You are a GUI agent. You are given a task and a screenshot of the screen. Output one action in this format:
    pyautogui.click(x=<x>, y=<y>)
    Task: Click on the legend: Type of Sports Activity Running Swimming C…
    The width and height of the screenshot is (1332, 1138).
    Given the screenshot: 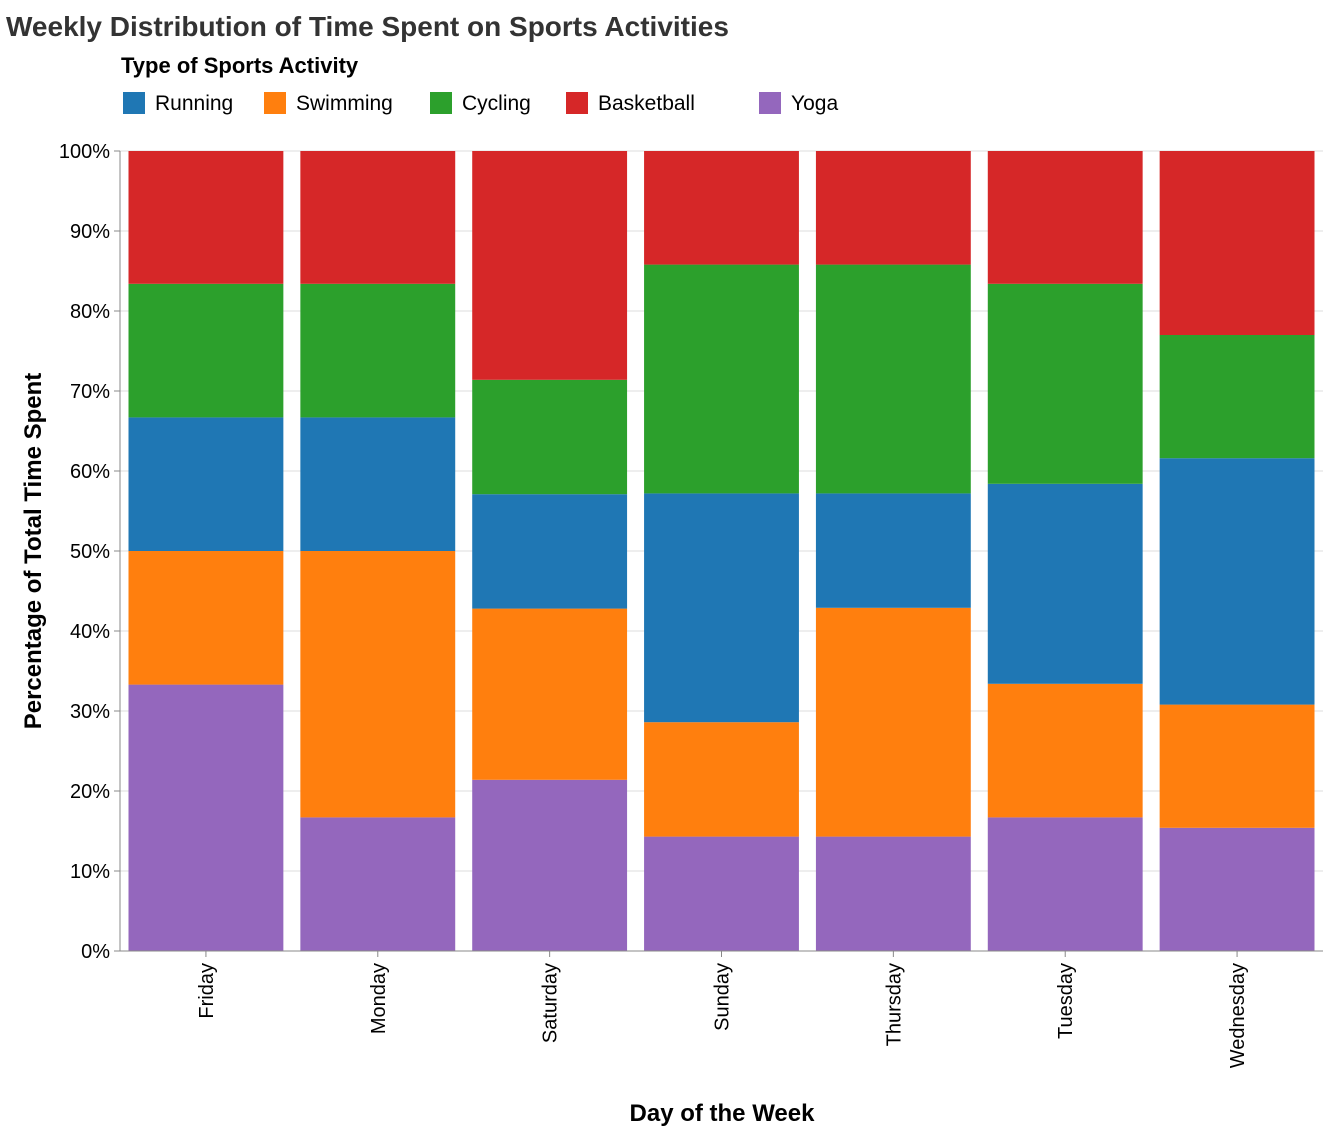 What is the action you would take?
    pyautogui.click(x=479, y=84)
    